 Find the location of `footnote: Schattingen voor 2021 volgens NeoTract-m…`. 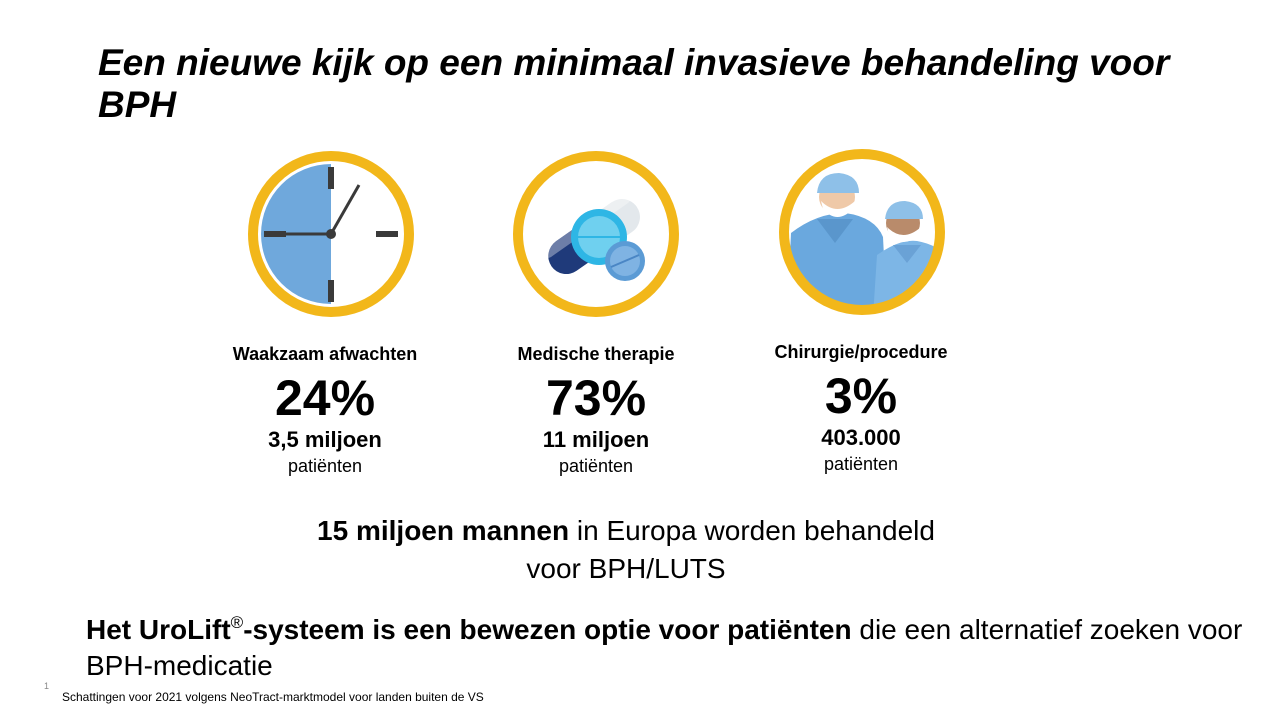

footnote: Schattingen voor 2021 volgens NeoTract-m… is located at coordinates (273, 697).